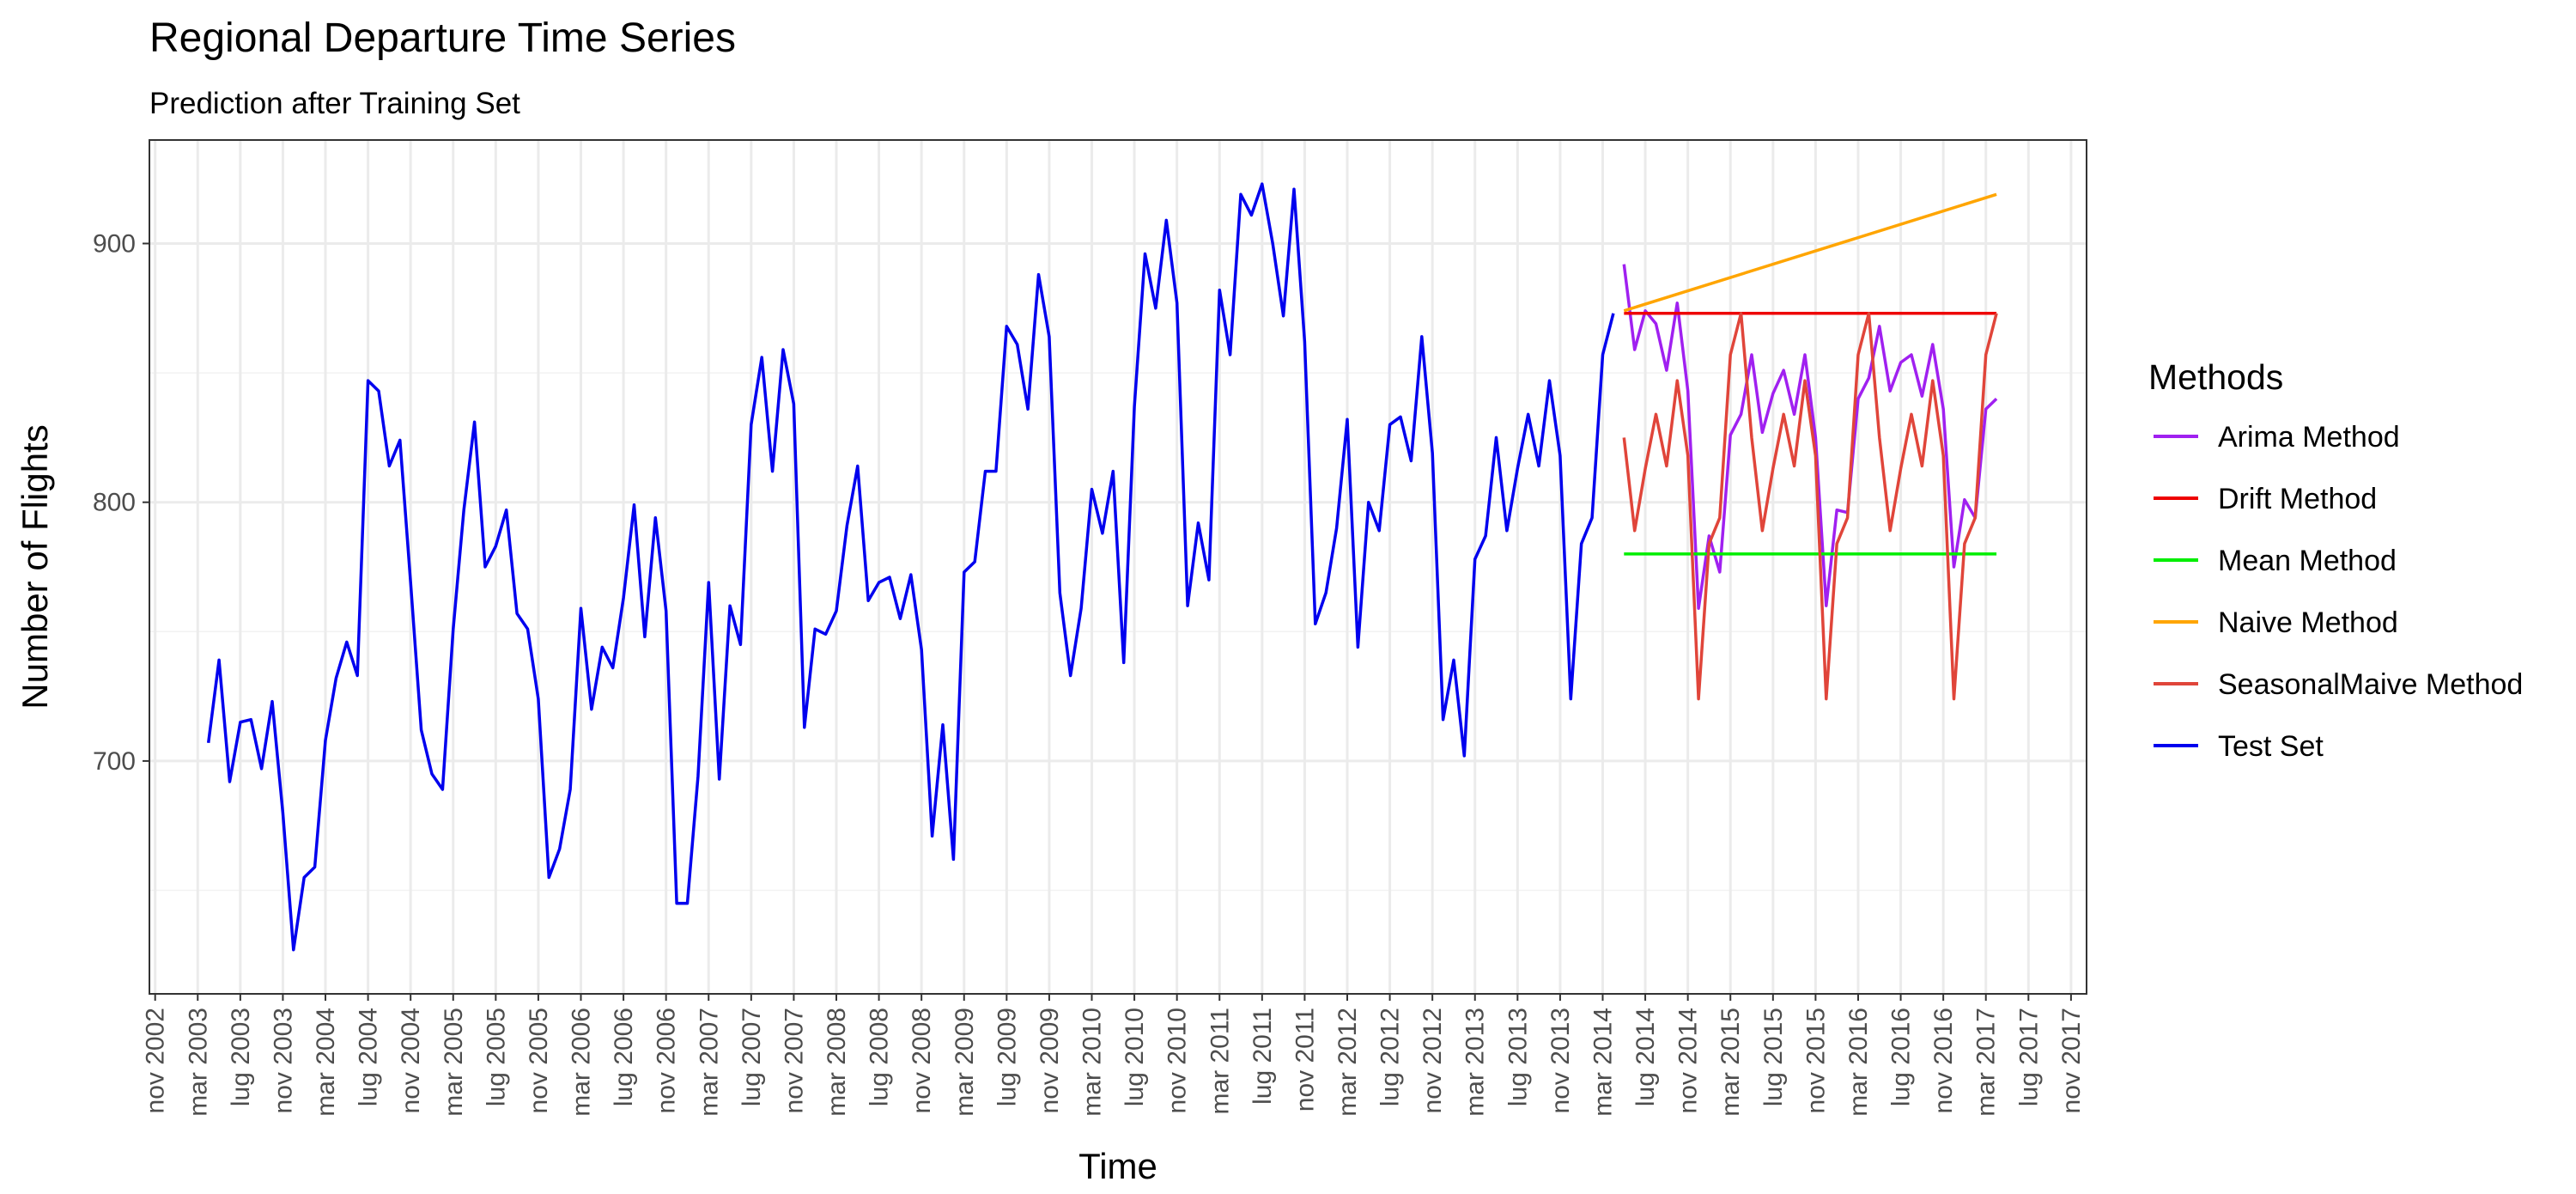 Image resolution: width=2576 pixels, height=1194 pixels. What do you see at coordinates (283, 1060) in the screenshot?
I see `x-tick-label: nov 2003` at bounding box center [283, 1060].